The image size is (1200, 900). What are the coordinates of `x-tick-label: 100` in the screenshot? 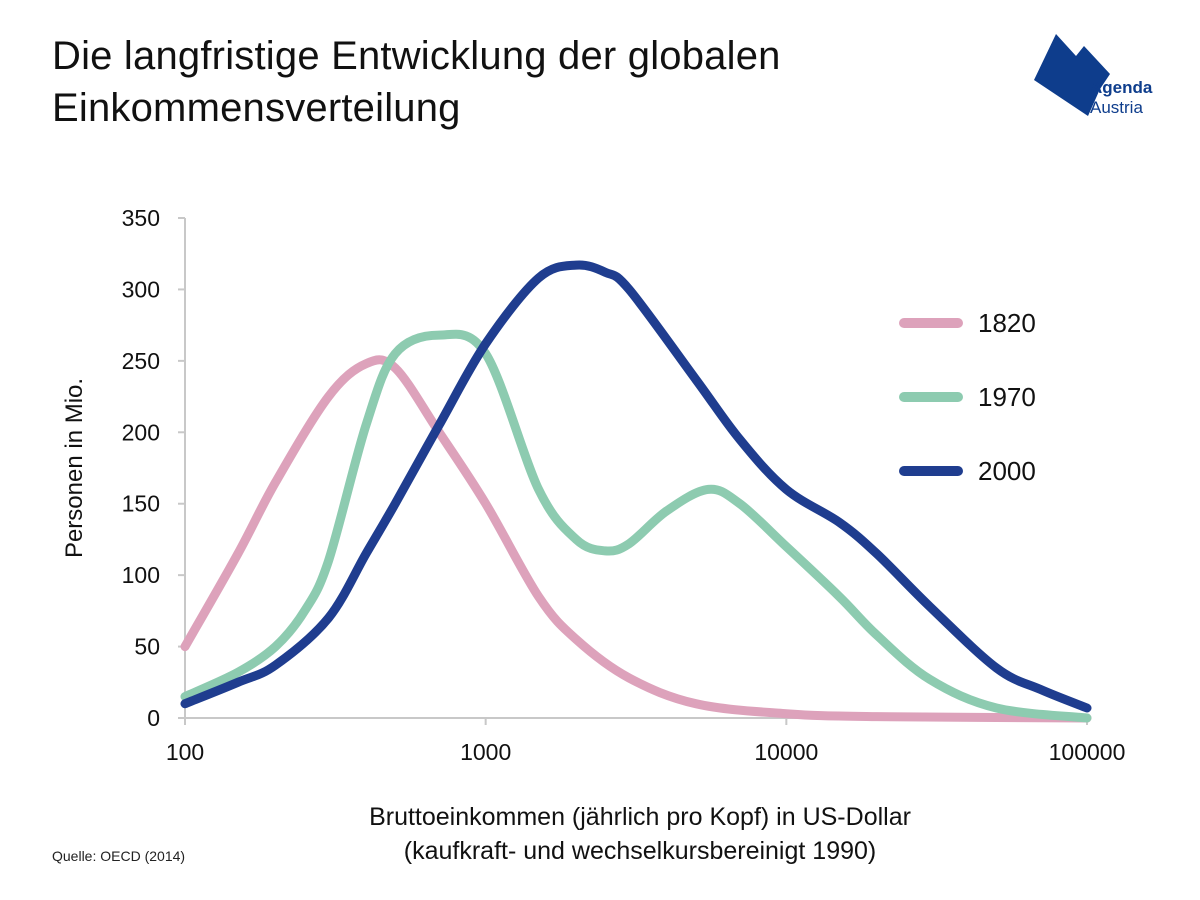 It's located at (185, 752).